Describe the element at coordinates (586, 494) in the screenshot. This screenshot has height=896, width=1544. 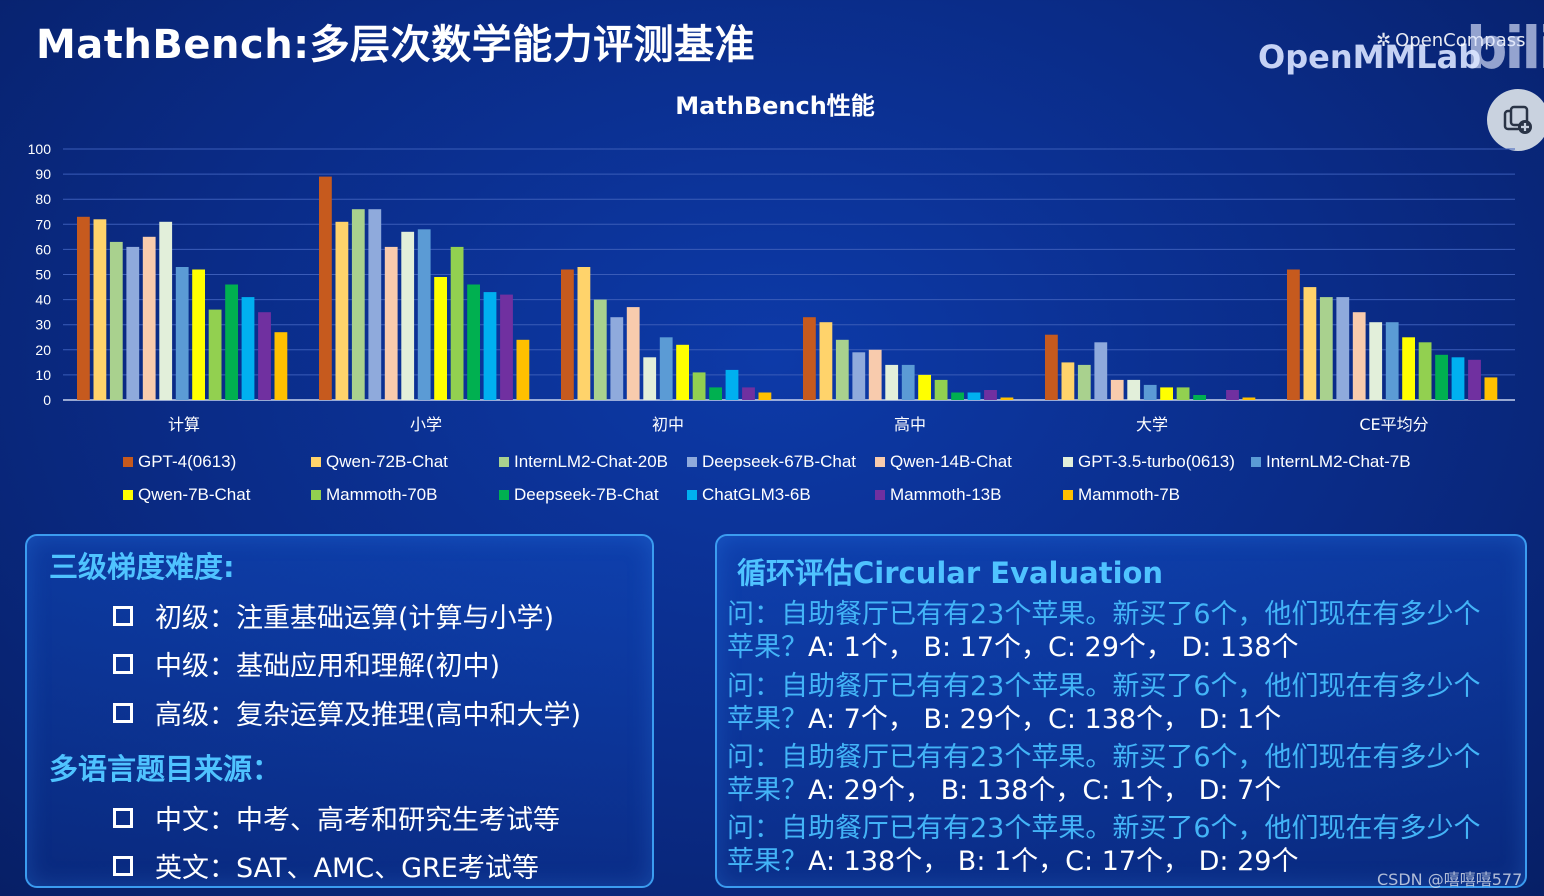
I see `legend-label: Deepseek-7B-Chat` at that location.